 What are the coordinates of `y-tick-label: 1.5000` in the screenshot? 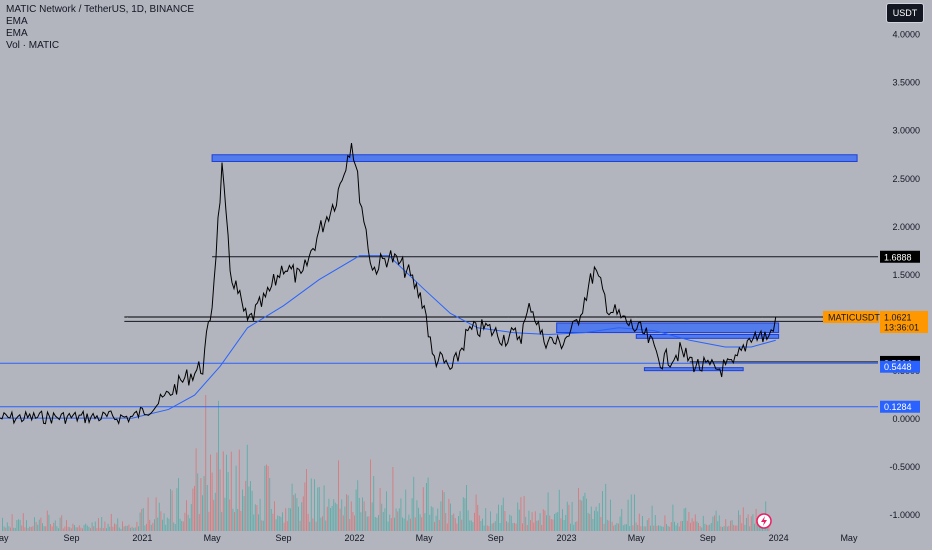 It's located at (906, 275).